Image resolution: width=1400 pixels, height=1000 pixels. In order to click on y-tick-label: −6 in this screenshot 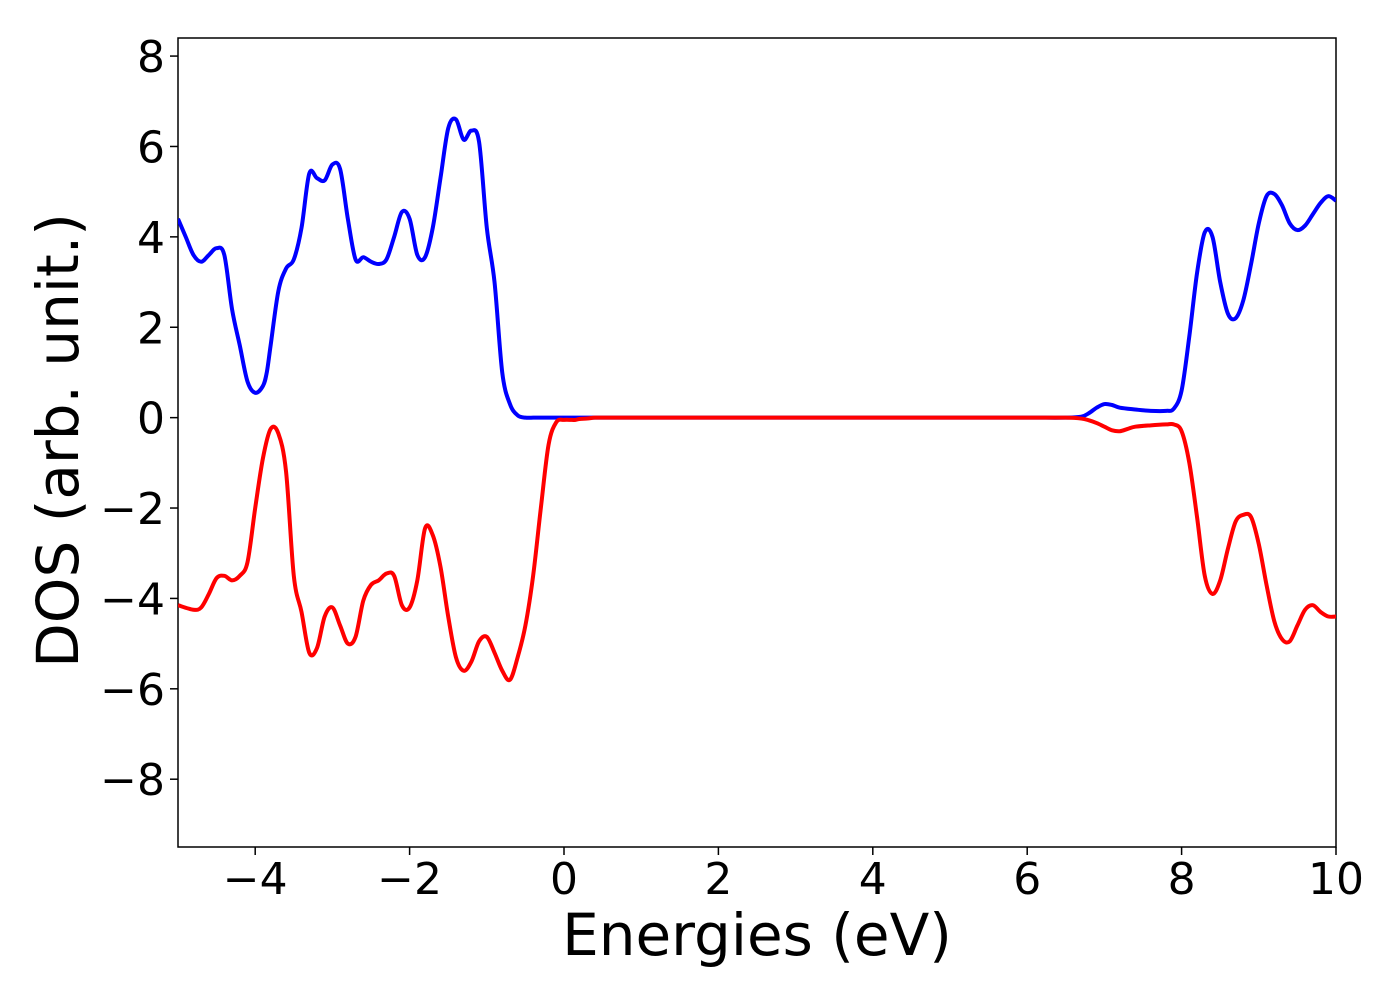, I will do `click(132, 690)`.